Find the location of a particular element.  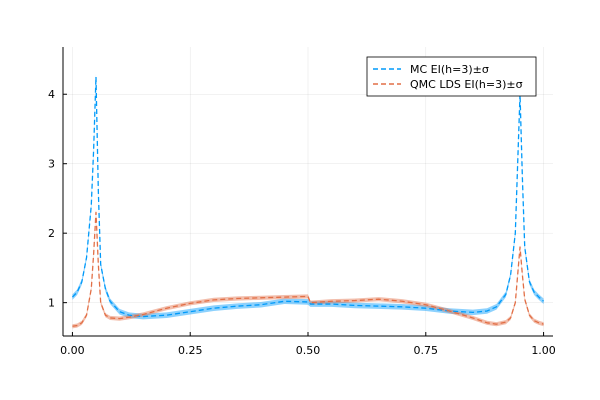

y-tick-label: 2 is located at coordinates (51, 233).